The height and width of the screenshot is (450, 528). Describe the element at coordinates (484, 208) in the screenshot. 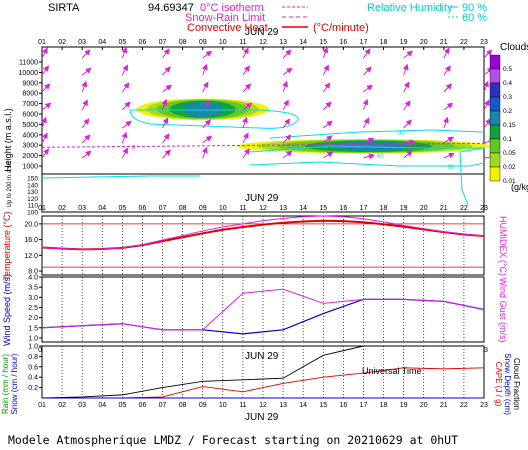

I see `hour-mid-23: 23` at that location.